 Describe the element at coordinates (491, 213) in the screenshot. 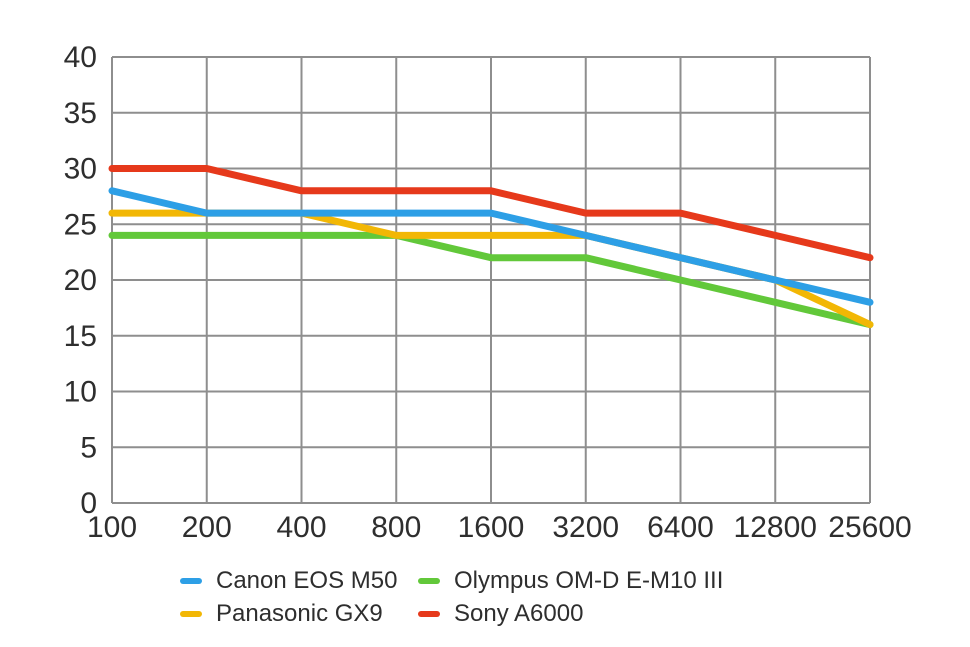

I see `series-line-sony-a6000` at that location.